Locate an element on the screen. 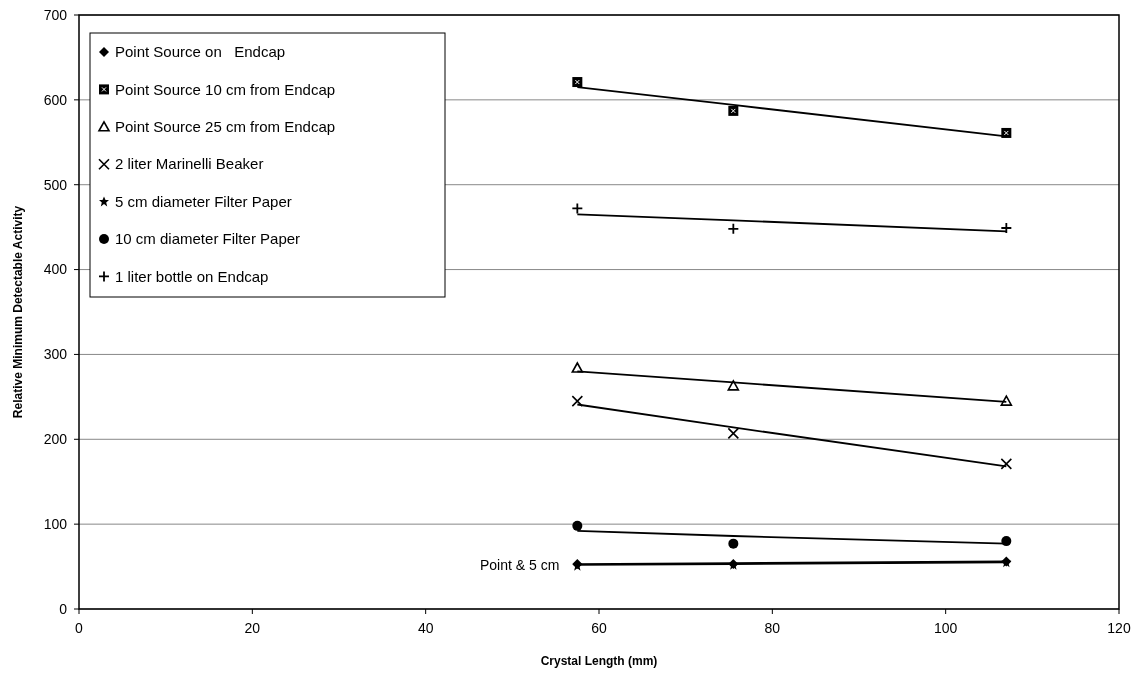 This screenshot has width=1136, height=679. legend-label: Point Source 25 cm from Endcap is located at coordinates (225, 127).